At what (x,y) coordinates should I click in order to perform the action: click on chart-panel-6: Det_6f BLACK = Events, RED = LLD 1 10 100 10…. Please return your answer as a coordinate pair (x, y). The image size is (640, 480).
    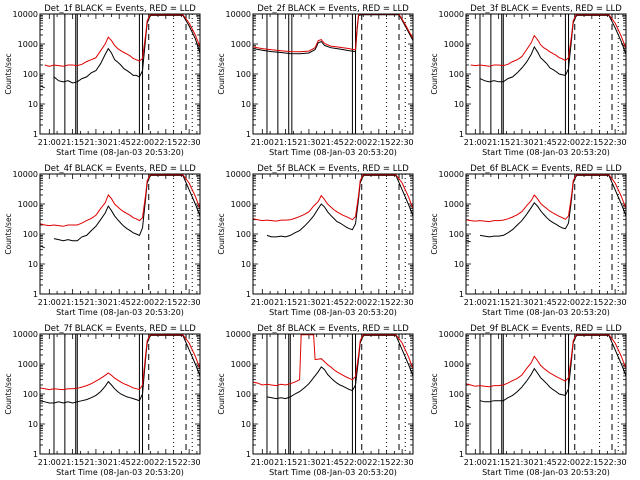
    Looking at the image, I should click on (528, 240).